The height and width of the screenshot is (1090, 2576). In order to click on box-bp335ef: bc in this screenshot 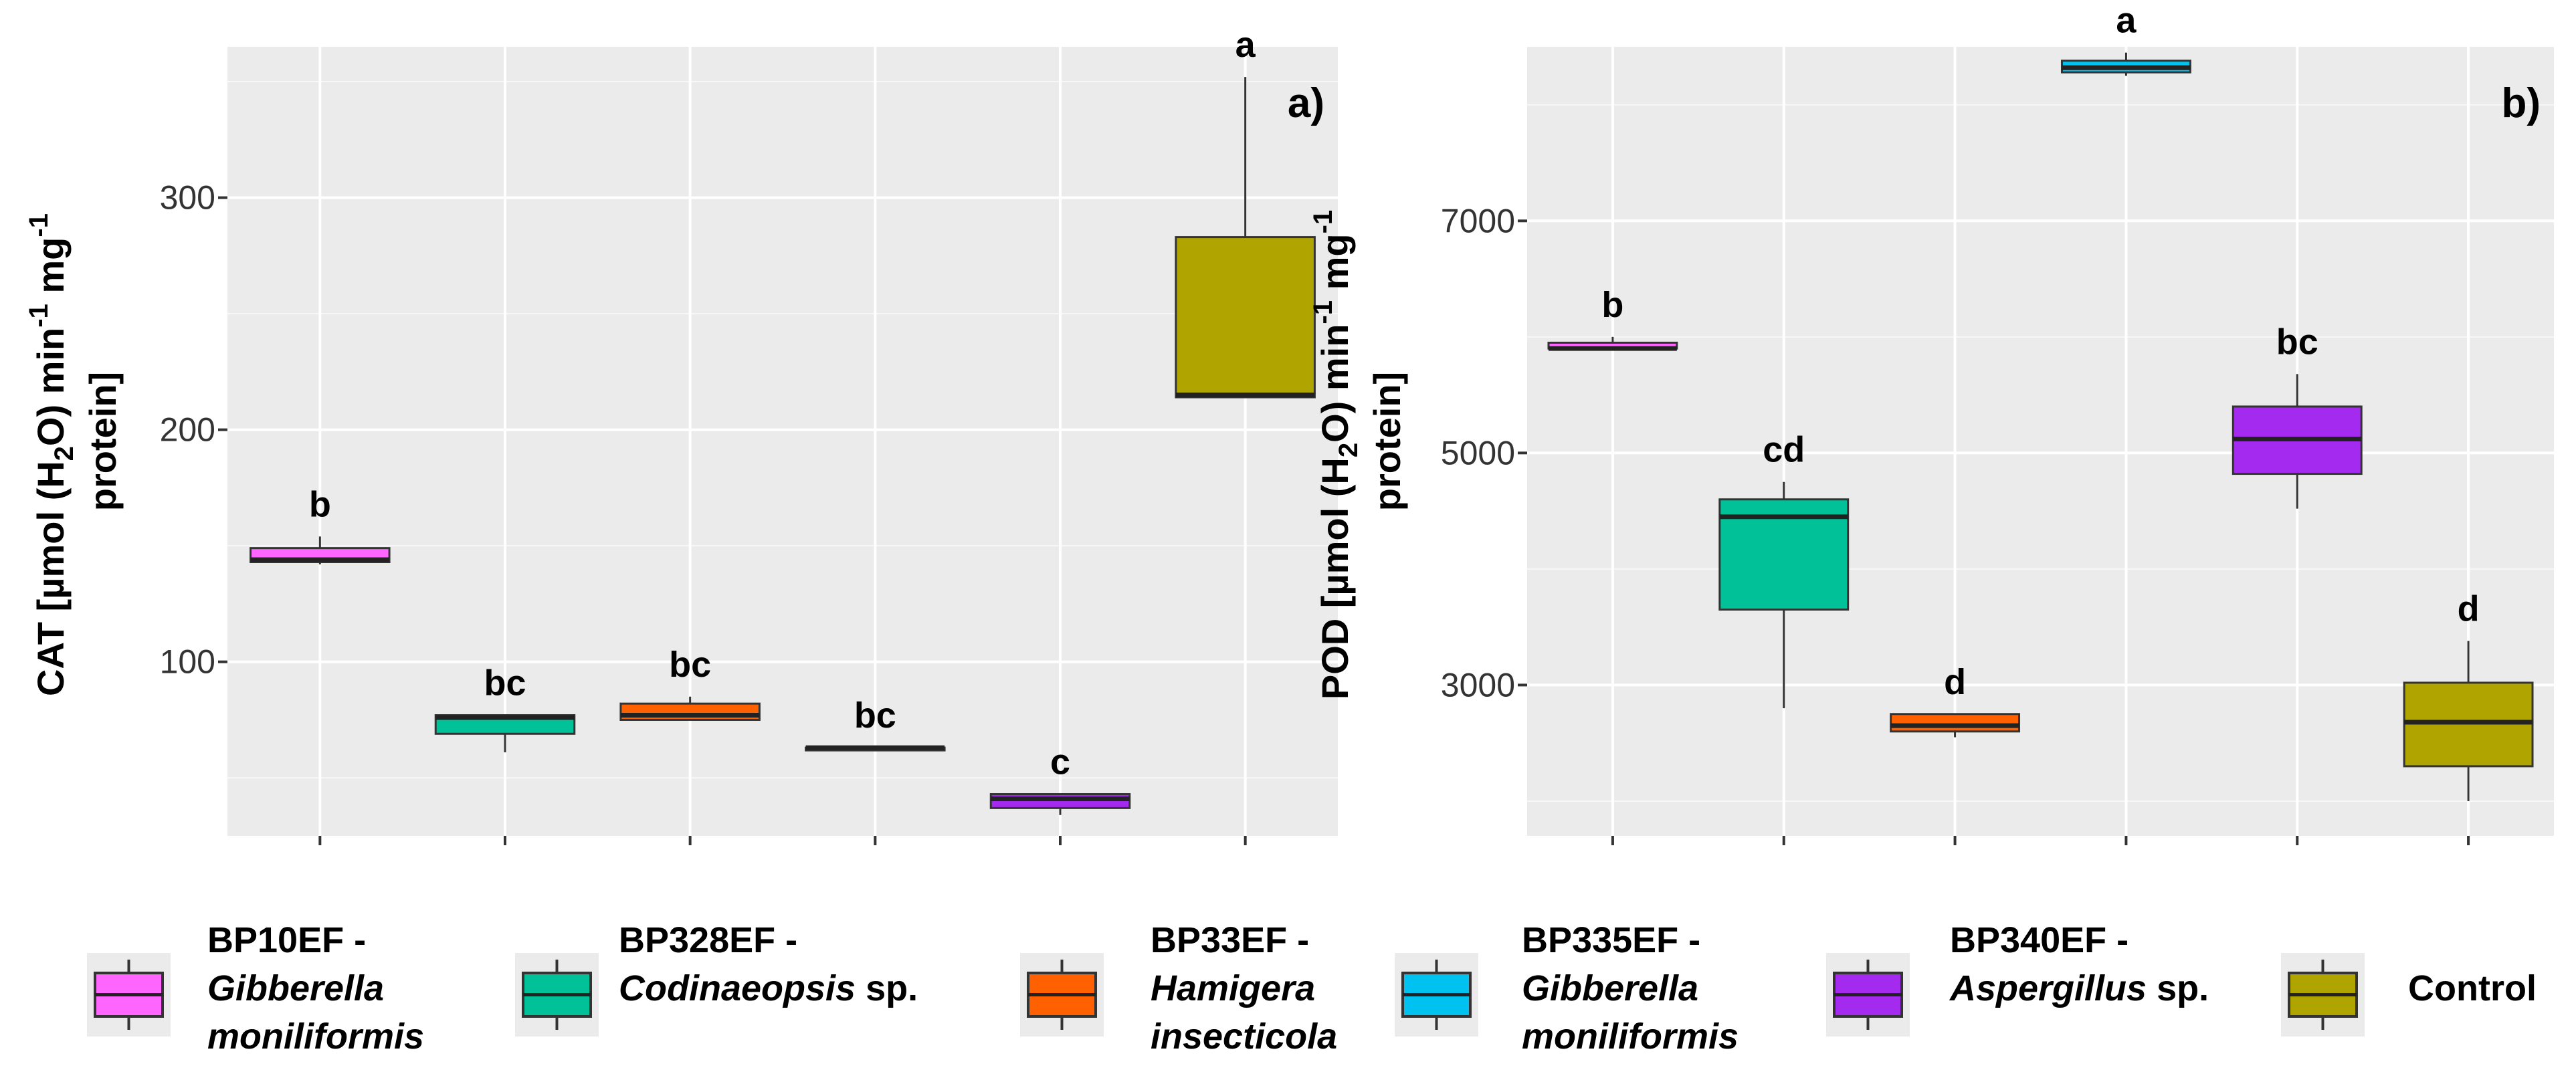, I will do `click(875, 723)`.